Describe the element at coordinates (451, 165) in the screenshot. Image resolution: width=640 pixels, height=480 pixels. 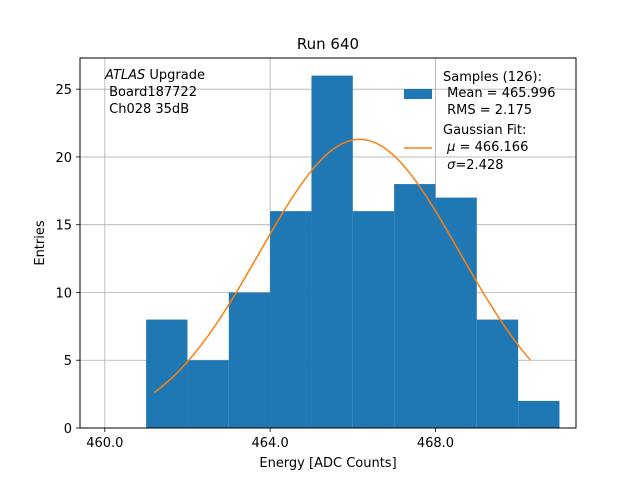
I see `sigma-symbol: σ` at that location.